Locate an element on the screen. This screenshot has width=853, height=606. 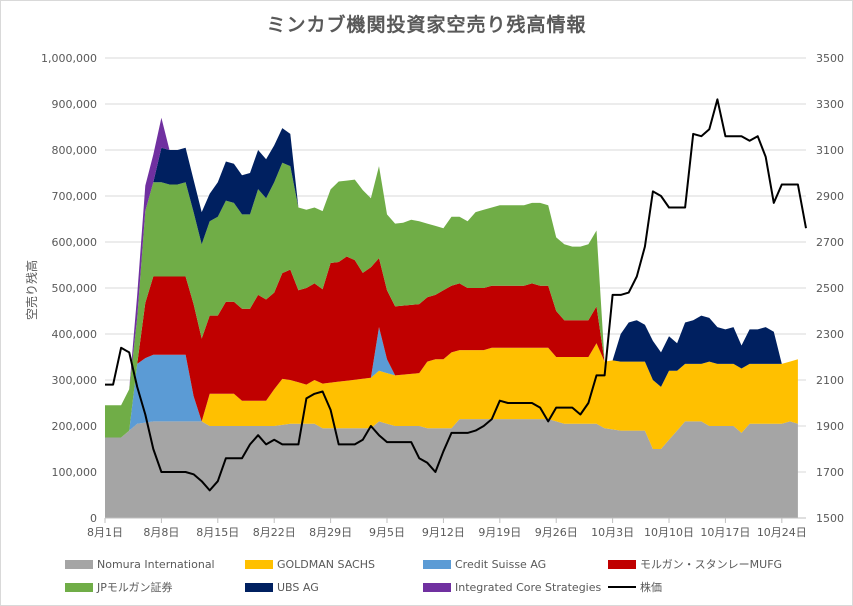
y2-tick-label: 1900 is located at coordinates (830, 426).